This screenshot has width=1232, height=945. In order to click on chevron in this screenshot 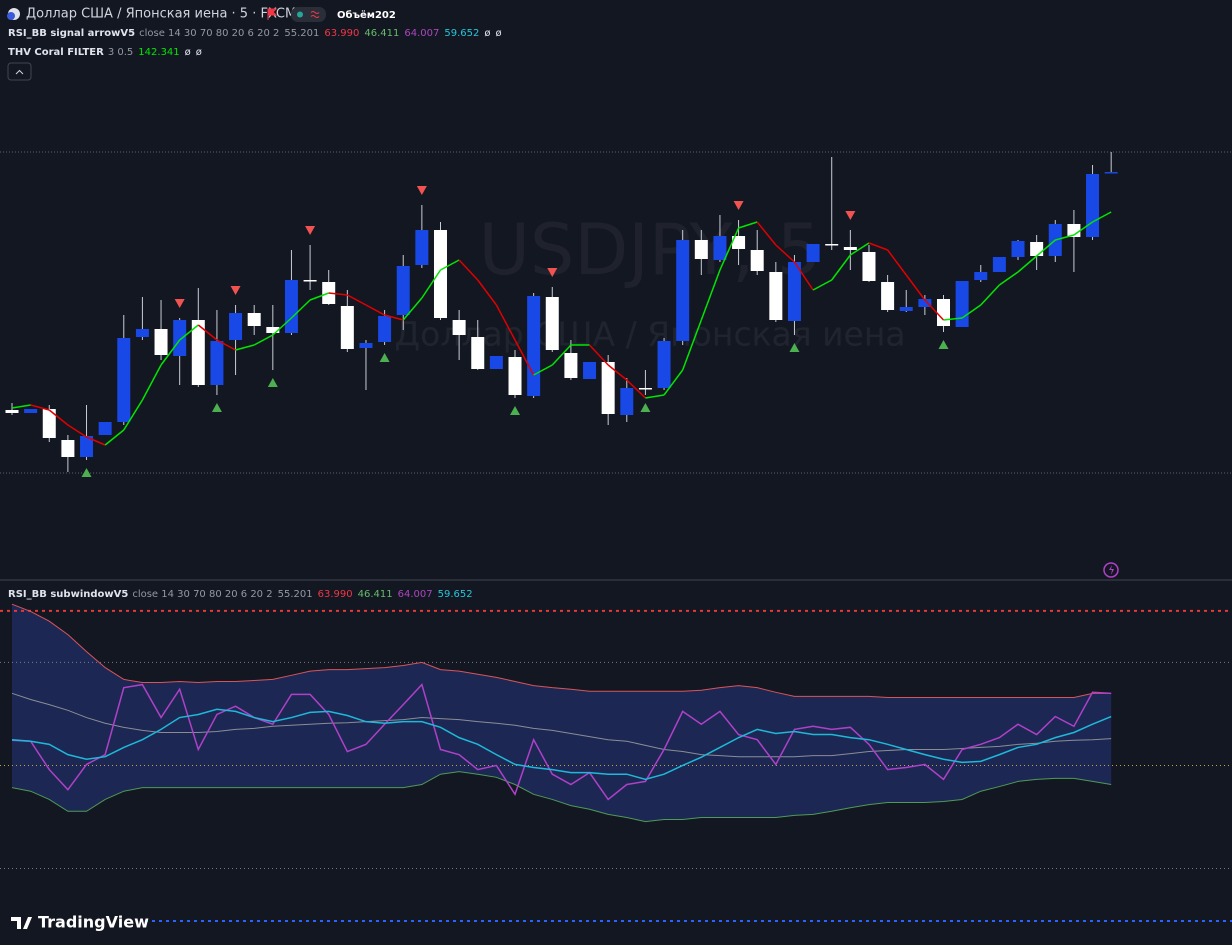, I will do `click(19, 72)`.